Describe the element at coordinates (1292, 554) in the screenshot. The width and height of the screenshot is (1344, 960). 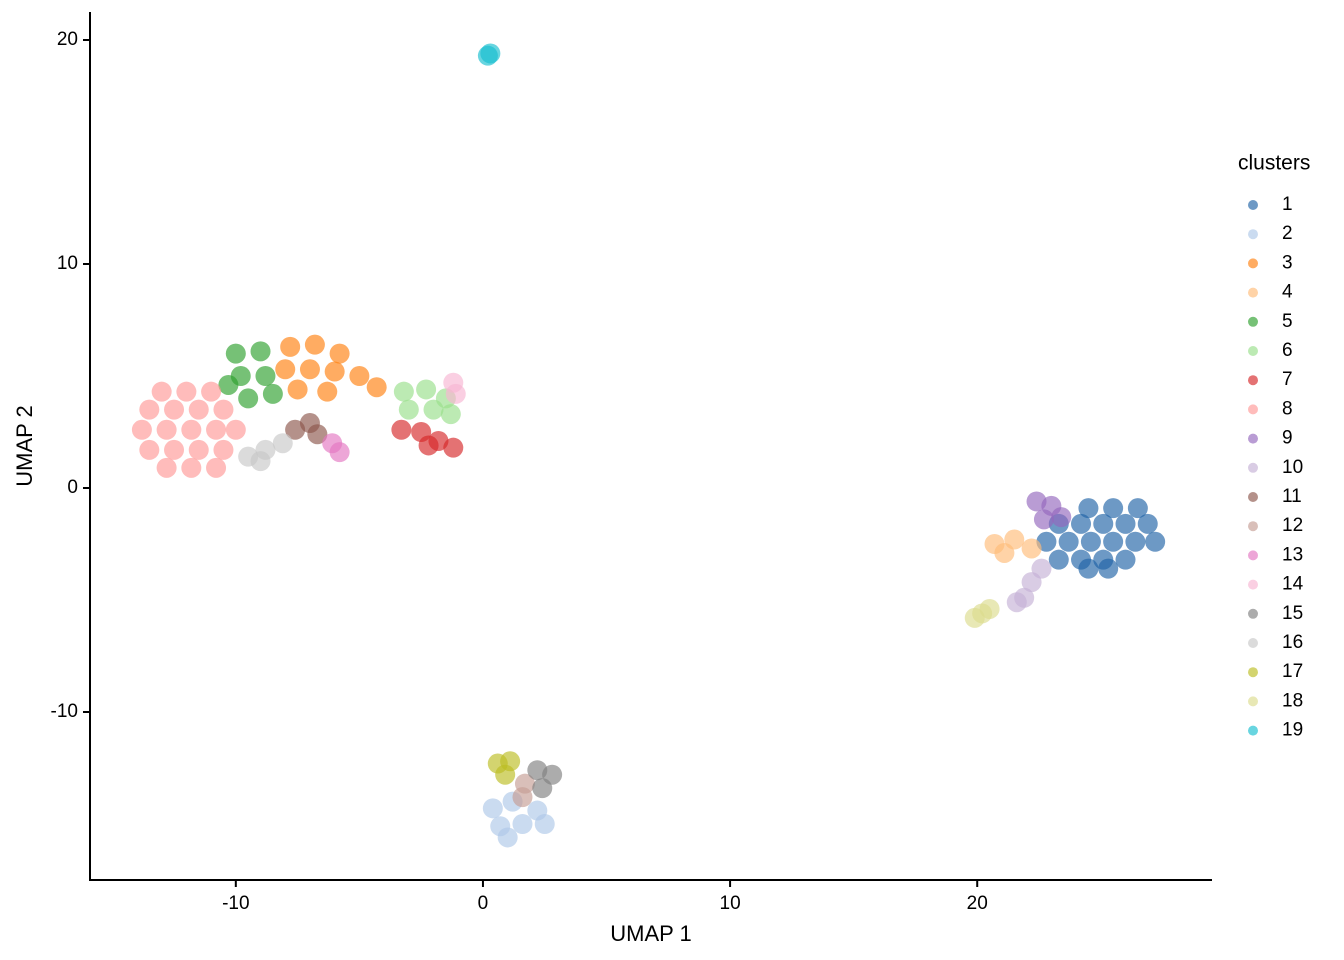
I see `legend-label: 13` at that location.